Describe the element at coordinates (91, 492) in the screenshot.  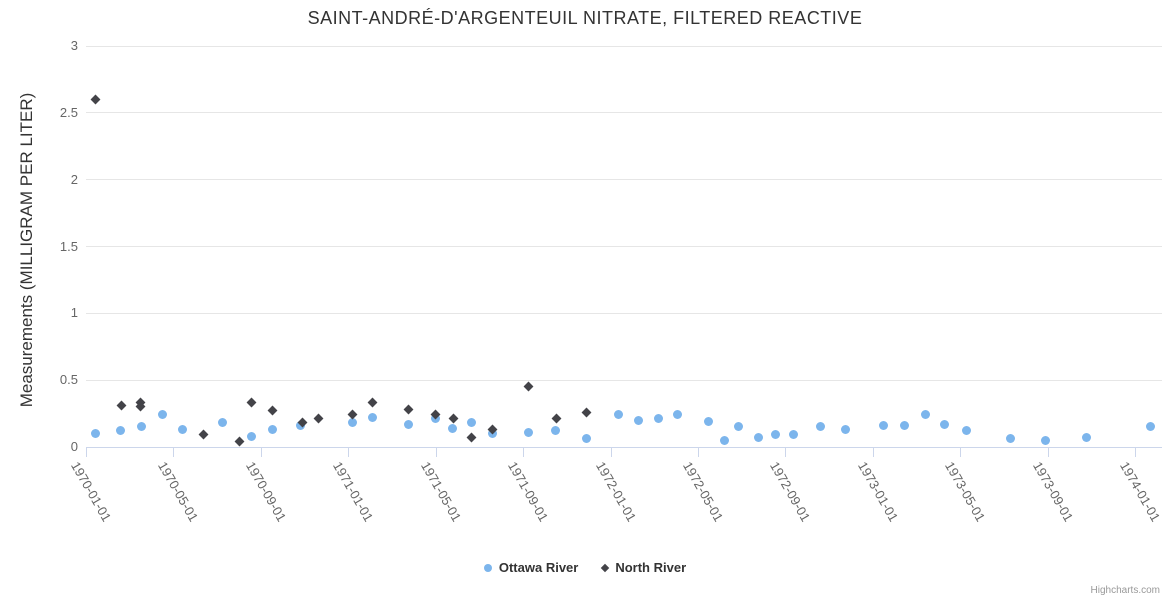
I see `x-axis-tick-label: 1970-01-01` at that location.